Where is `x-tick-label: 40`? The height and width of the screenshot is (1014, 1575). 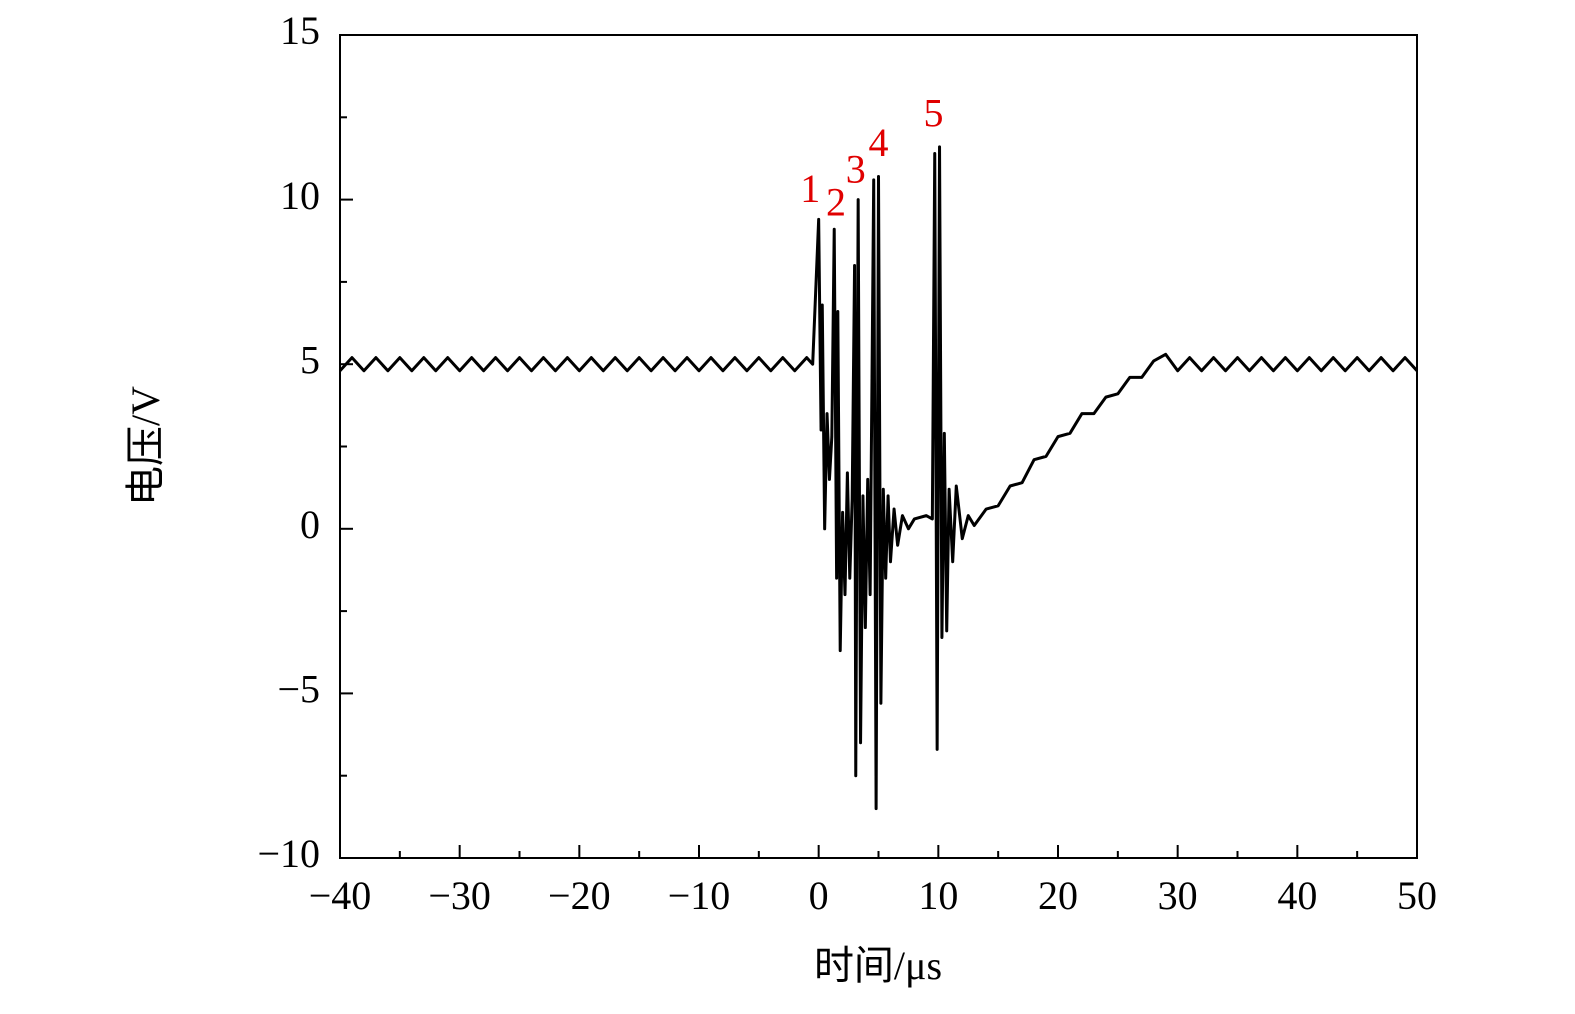
x-tick-label: 40 is located at coordinates (1297, 895).